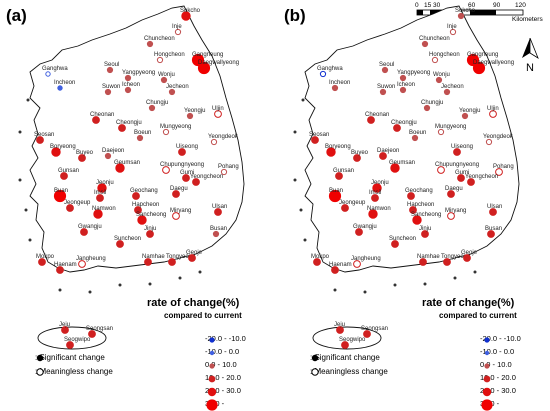 The height and width of the screenshot is (411, 550). I want to click on station-marker-boryeong, so click(331, 152).